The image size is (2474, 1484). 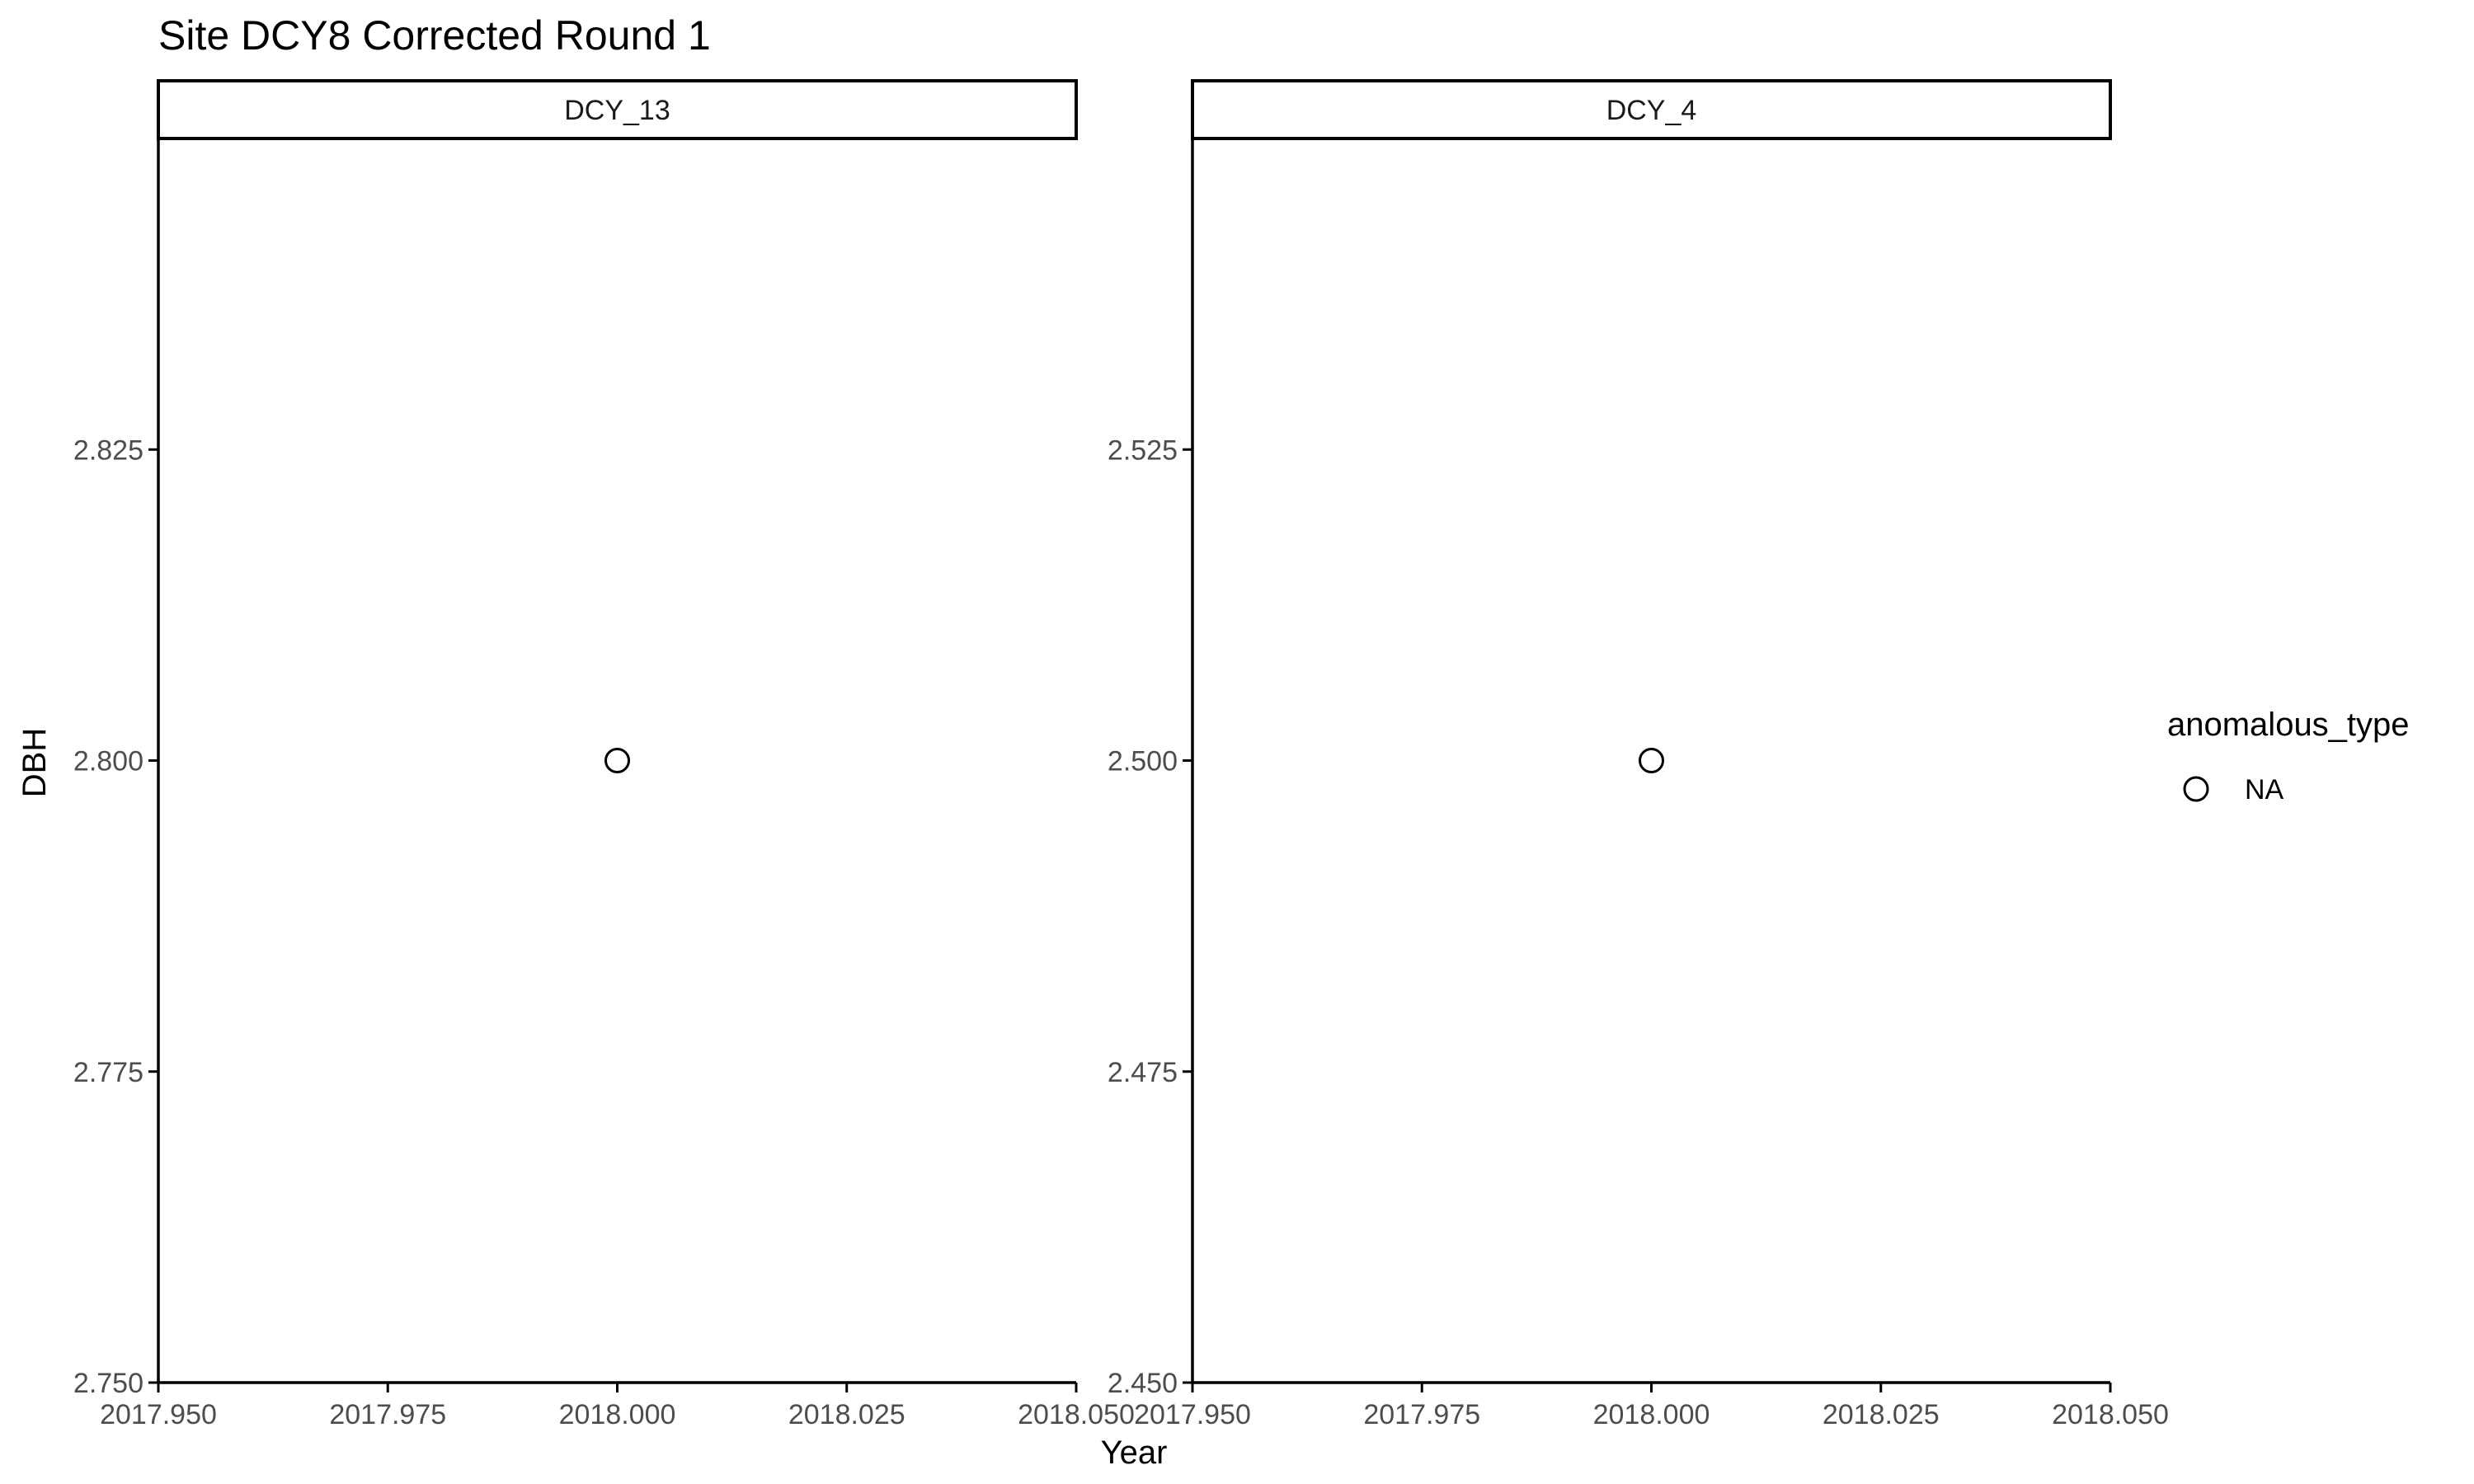 I want to click on y-tick-label: 2.775, so click(x=108, y=1072).